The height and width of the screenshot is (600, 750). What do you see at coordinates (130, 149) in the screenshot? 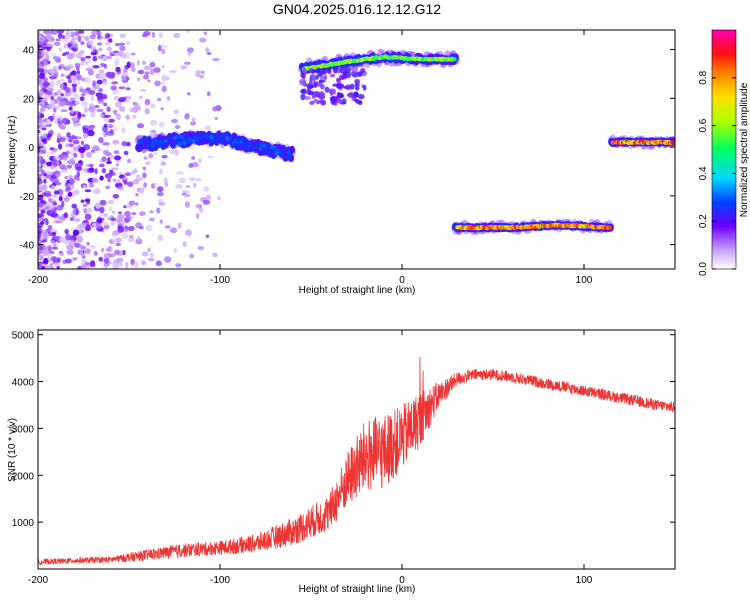
I see `noise-field-marks` at bounding box center [130, 149].